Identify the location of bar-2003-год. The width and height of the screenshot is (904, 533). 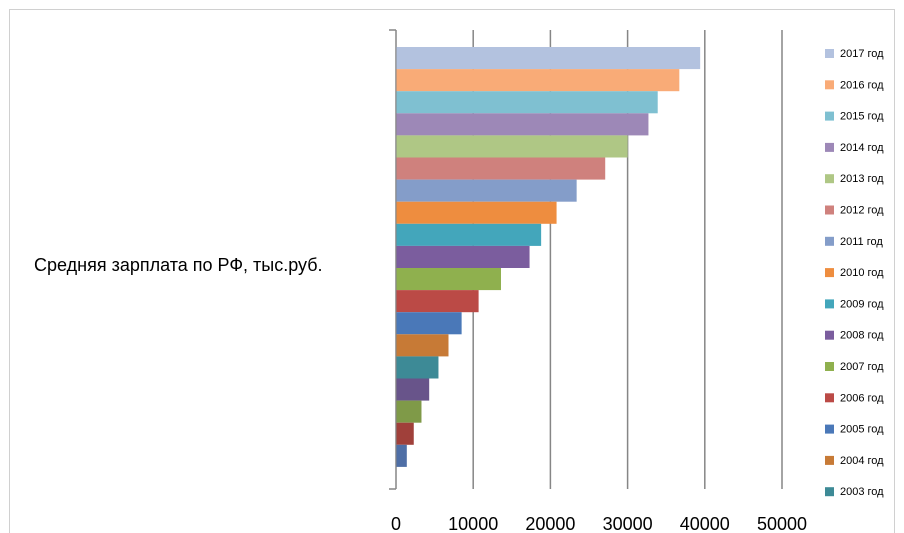
(405, 433).